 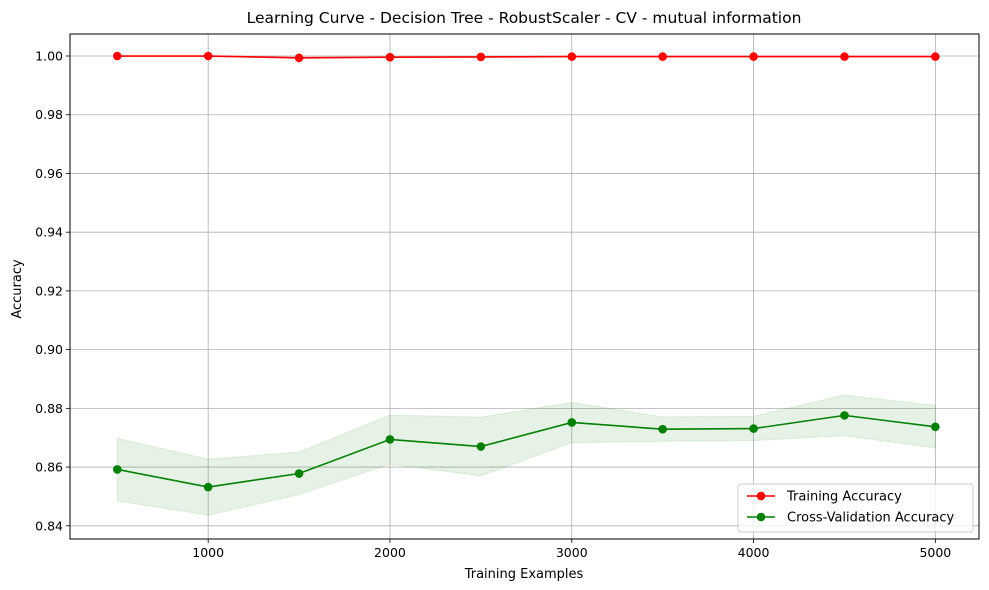 I want to click on cross-validation-accuracy-legend-label: Cross-Validation Accuracy, so click(x=871, y=518).